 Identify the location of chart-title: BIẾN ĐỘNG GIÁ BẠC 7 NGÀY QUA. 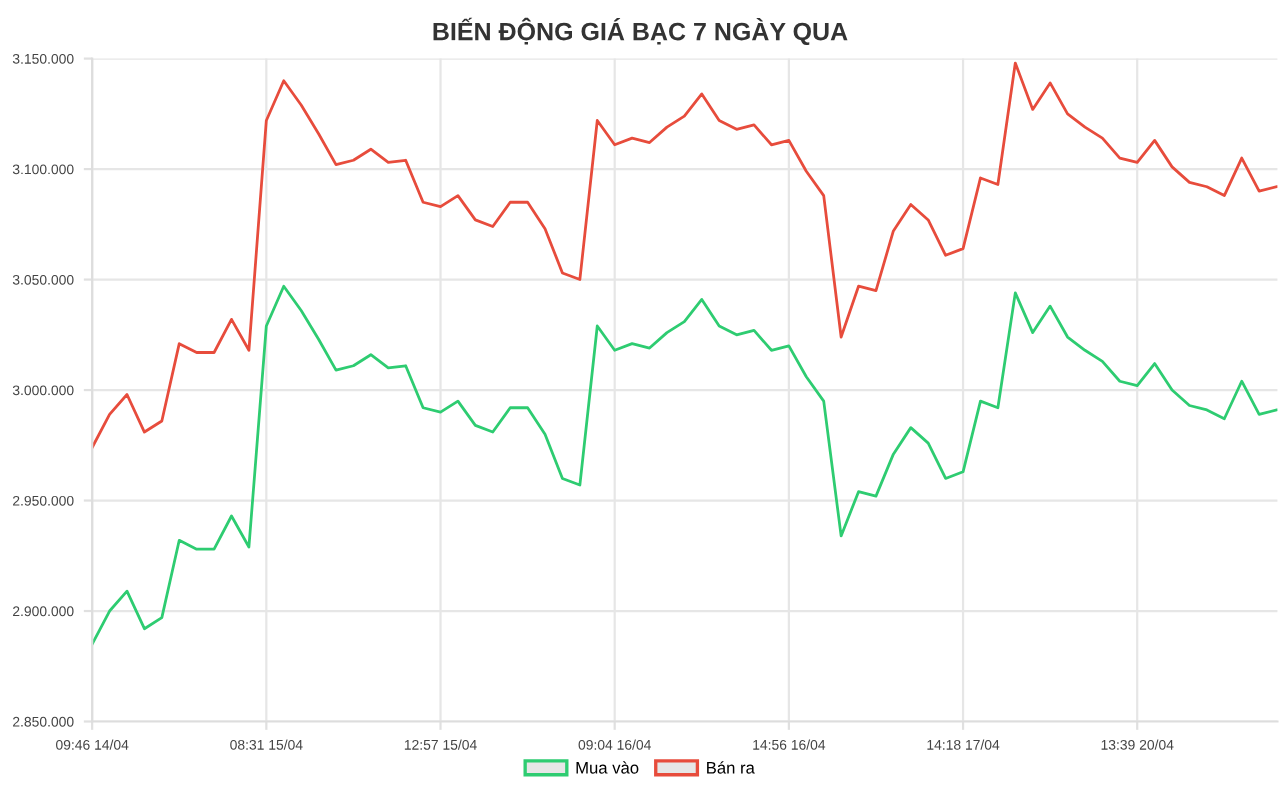
(640, 31).